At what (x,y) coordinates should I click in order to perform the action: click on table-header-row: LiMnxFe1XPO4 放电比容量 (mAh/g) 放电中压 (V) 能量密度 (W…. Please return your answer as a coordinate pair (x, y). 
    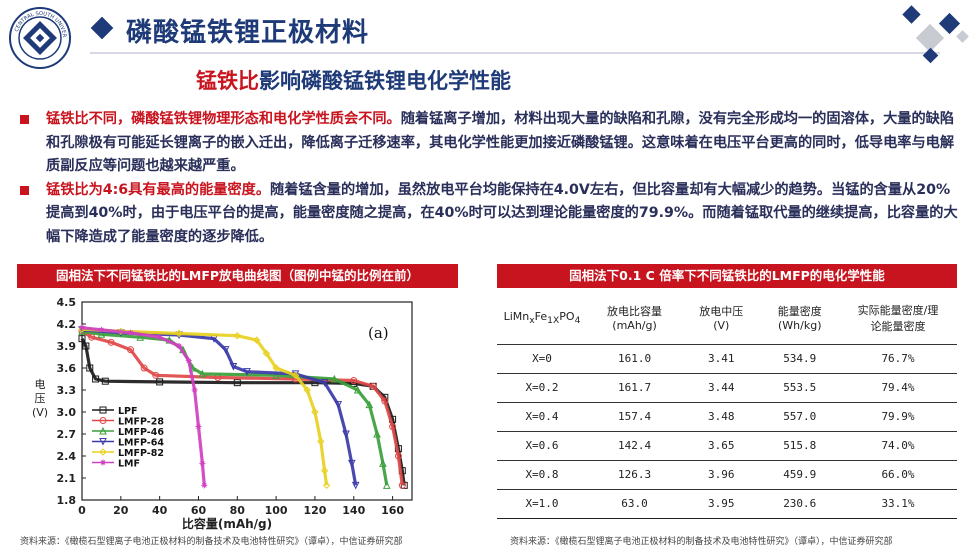
    Looking at the image, I should click on (727, 318).